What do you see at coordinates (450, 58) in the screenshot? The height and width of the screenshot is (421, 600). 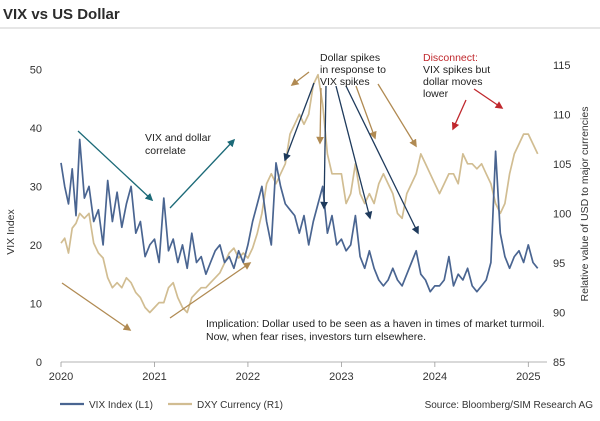 I see `annotation-disconnect-label: Disconnect:` at bounding box center [450, 58].